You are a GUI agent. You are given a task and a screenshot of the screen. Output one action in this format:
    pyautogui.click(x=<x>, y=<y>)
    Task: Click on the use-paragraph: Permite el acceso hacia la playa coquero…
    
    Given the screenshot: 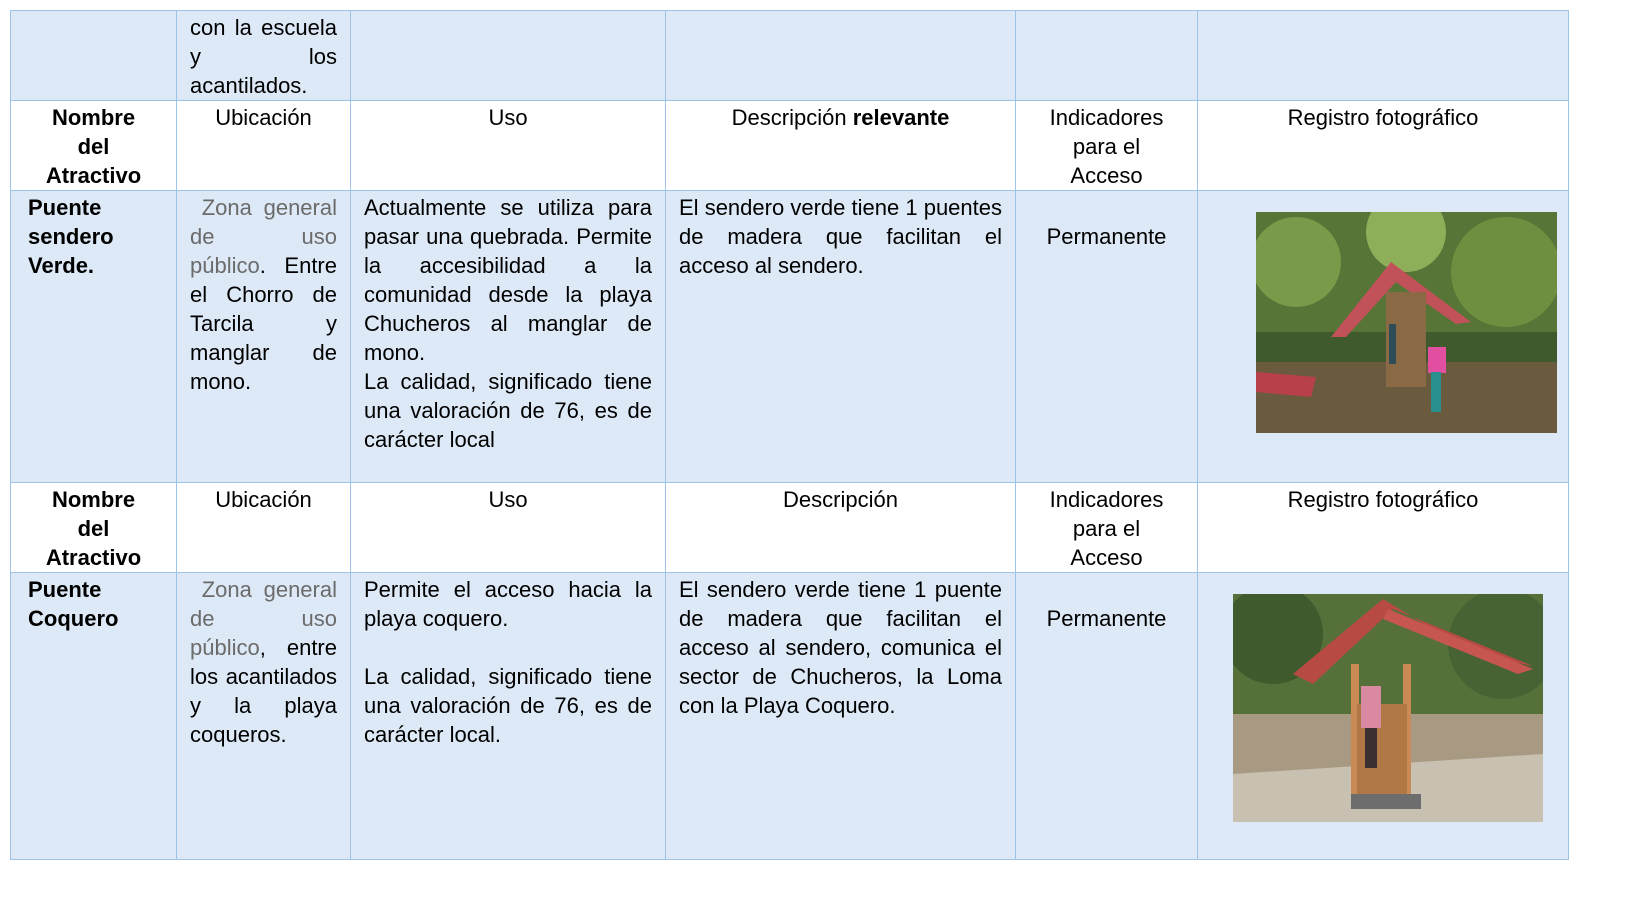 What is the action you would take?
    pyautogui.click(x=508, y=604)
    